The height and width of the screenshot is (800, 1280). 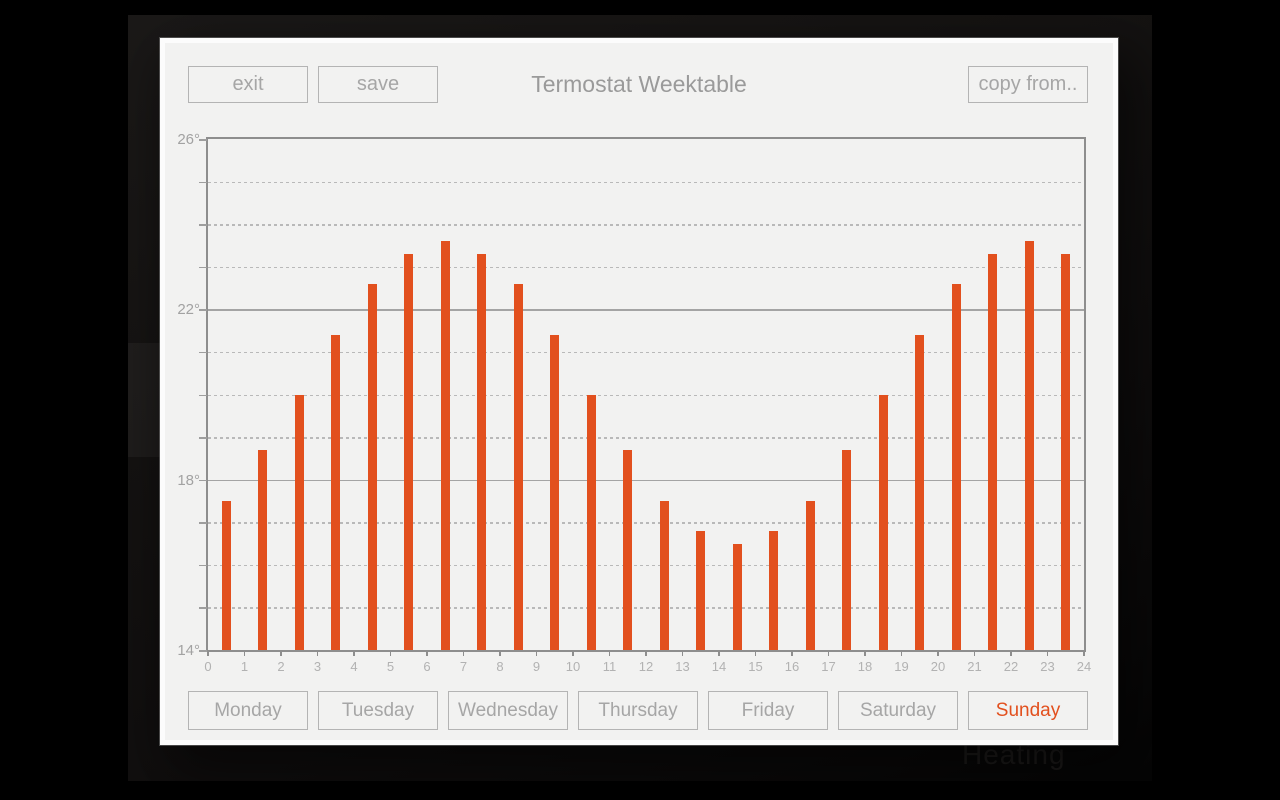 I want to click on x-axis-label: 21, so click(x=974, y=666).